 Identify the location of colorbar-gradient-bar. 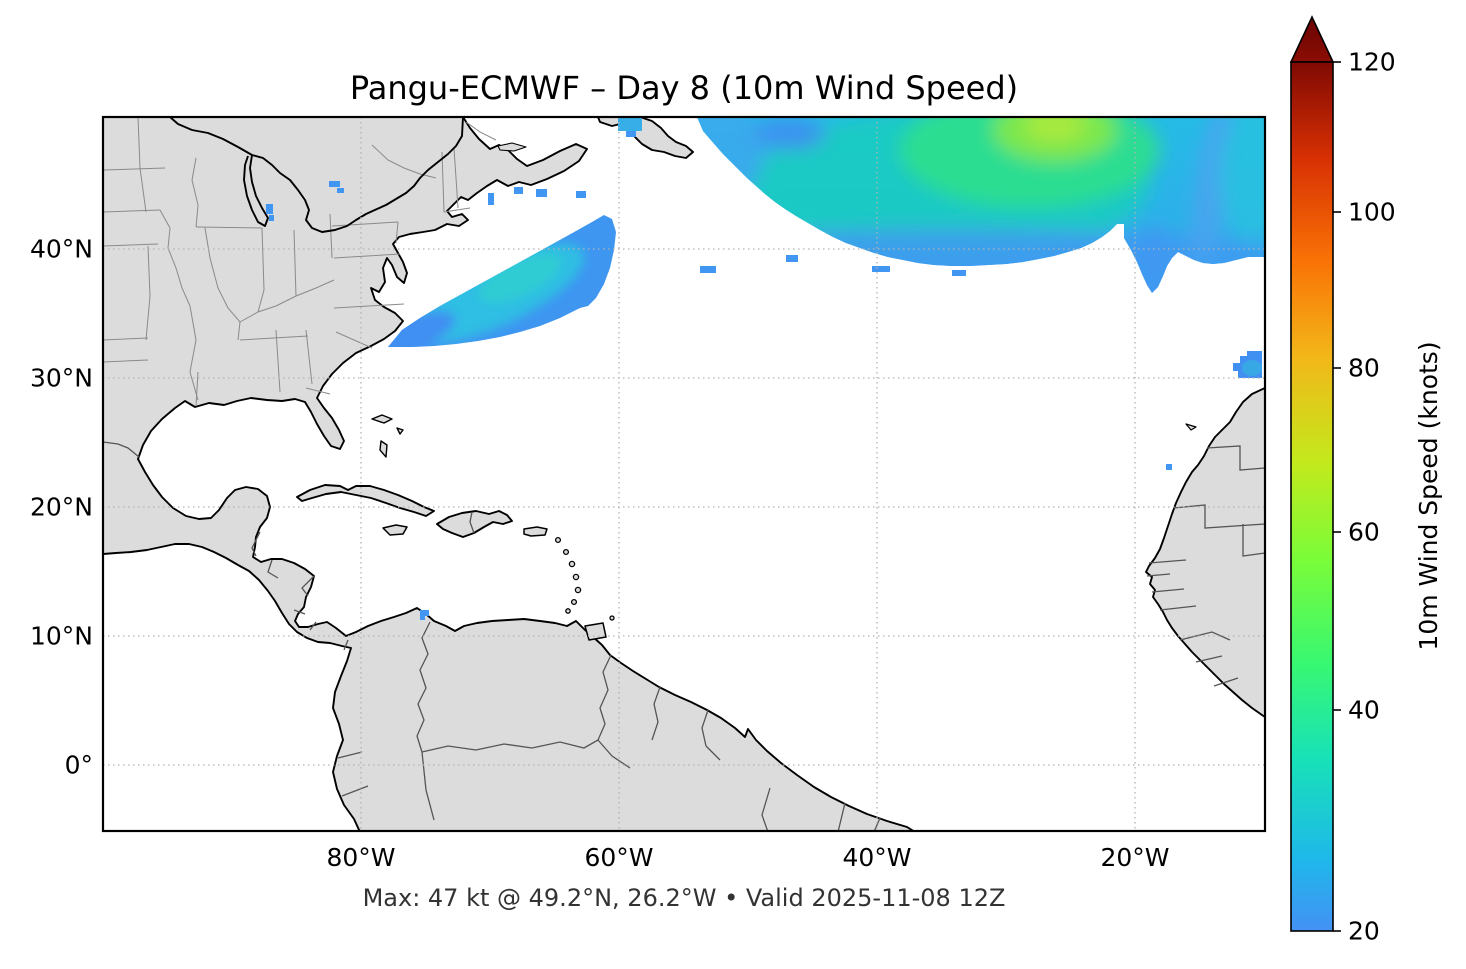
(1312, 496).